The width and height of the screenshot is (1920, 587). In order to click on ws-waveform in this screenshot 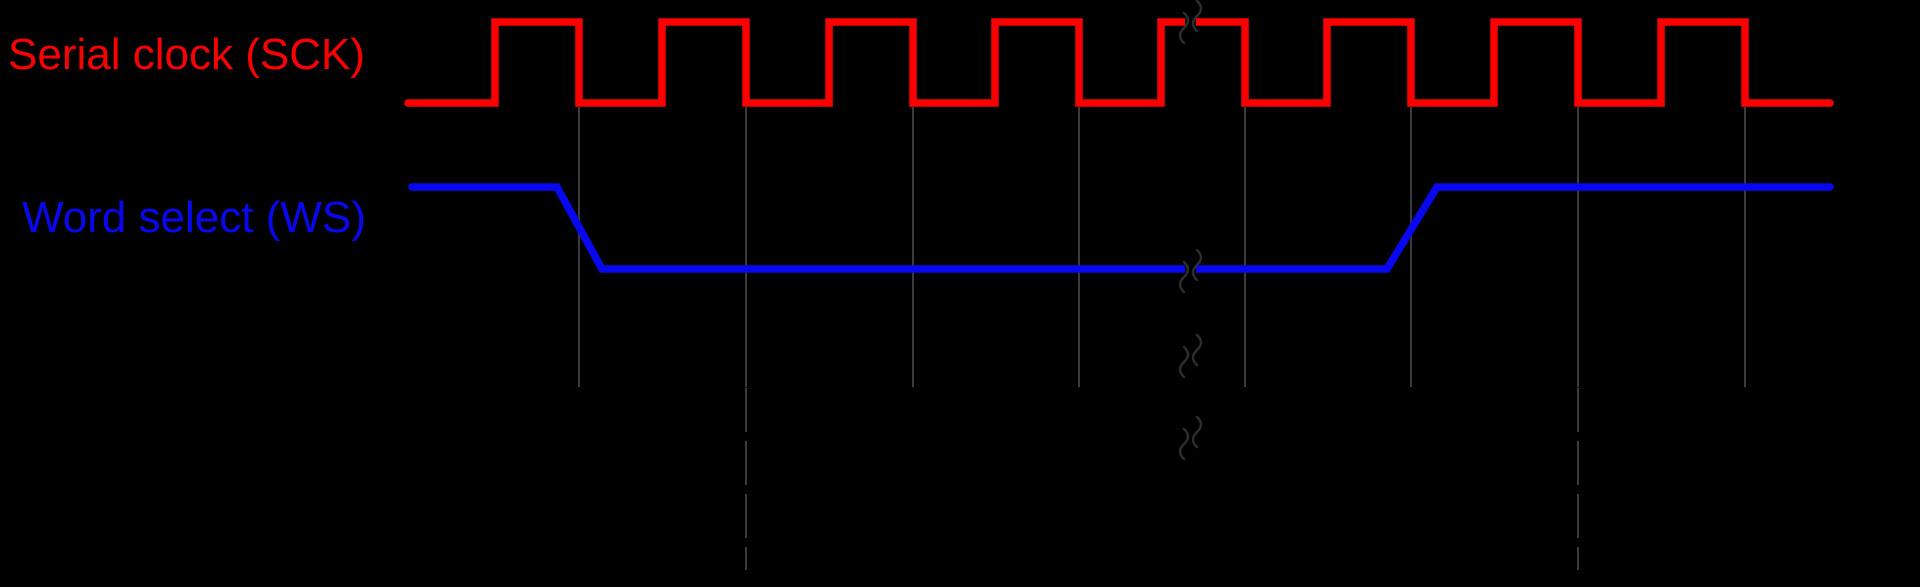, I will do `click(1121, 228)`.